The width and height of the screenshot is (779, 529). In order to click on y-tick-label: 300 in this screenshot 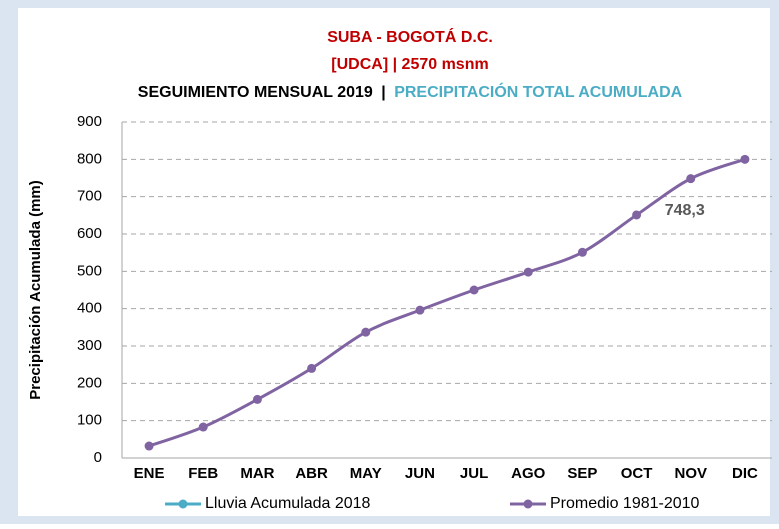, I will do `click(89, 345)`.